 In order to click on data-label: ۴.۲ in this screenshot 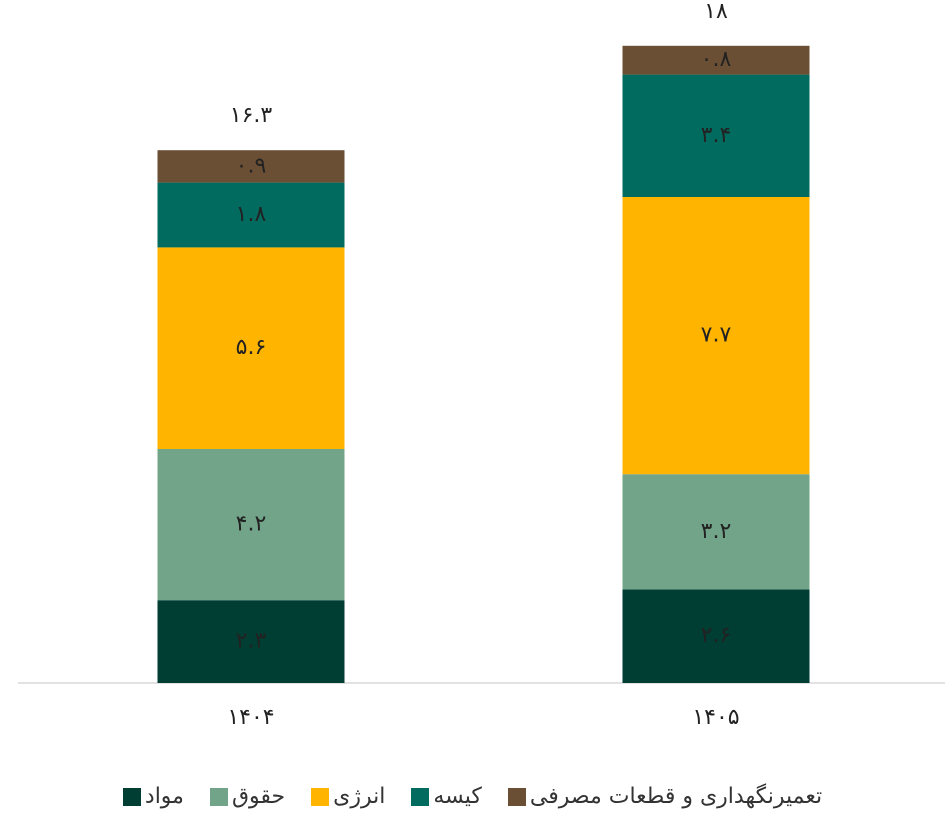, I will do `click(251, 524)`.